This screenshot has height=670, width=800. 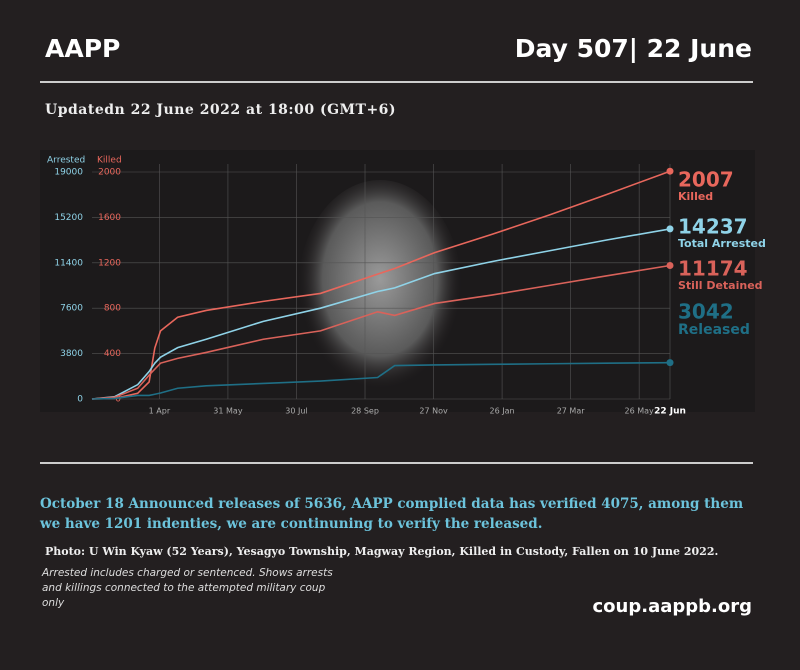 I want to click on x-tick-label: 28 Sep, so click(x=365, y=411).